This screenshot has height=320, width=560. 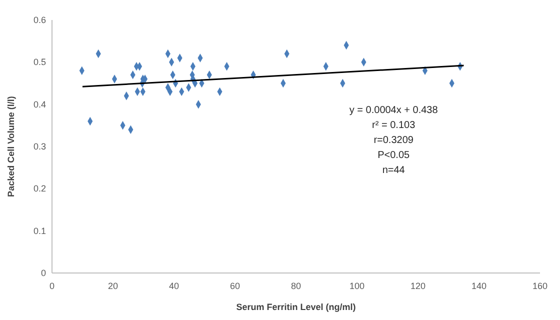 I want to click on y-tick-label: 0.5, so click(x=39, y=62).